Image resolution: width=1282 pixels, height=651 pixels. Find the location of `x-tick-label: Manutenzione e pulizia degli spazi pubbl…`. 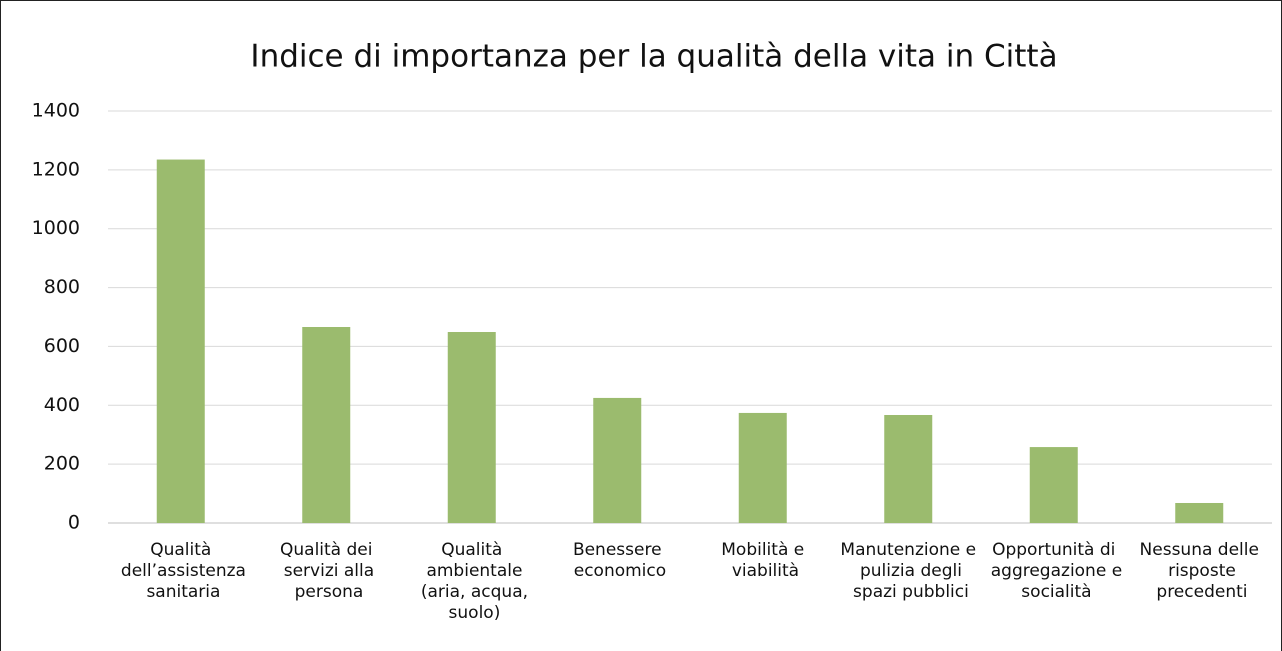

x-tick-label: Manutenzione e pulizia degli spazi pubbl… is located at coordinates (908, 571).